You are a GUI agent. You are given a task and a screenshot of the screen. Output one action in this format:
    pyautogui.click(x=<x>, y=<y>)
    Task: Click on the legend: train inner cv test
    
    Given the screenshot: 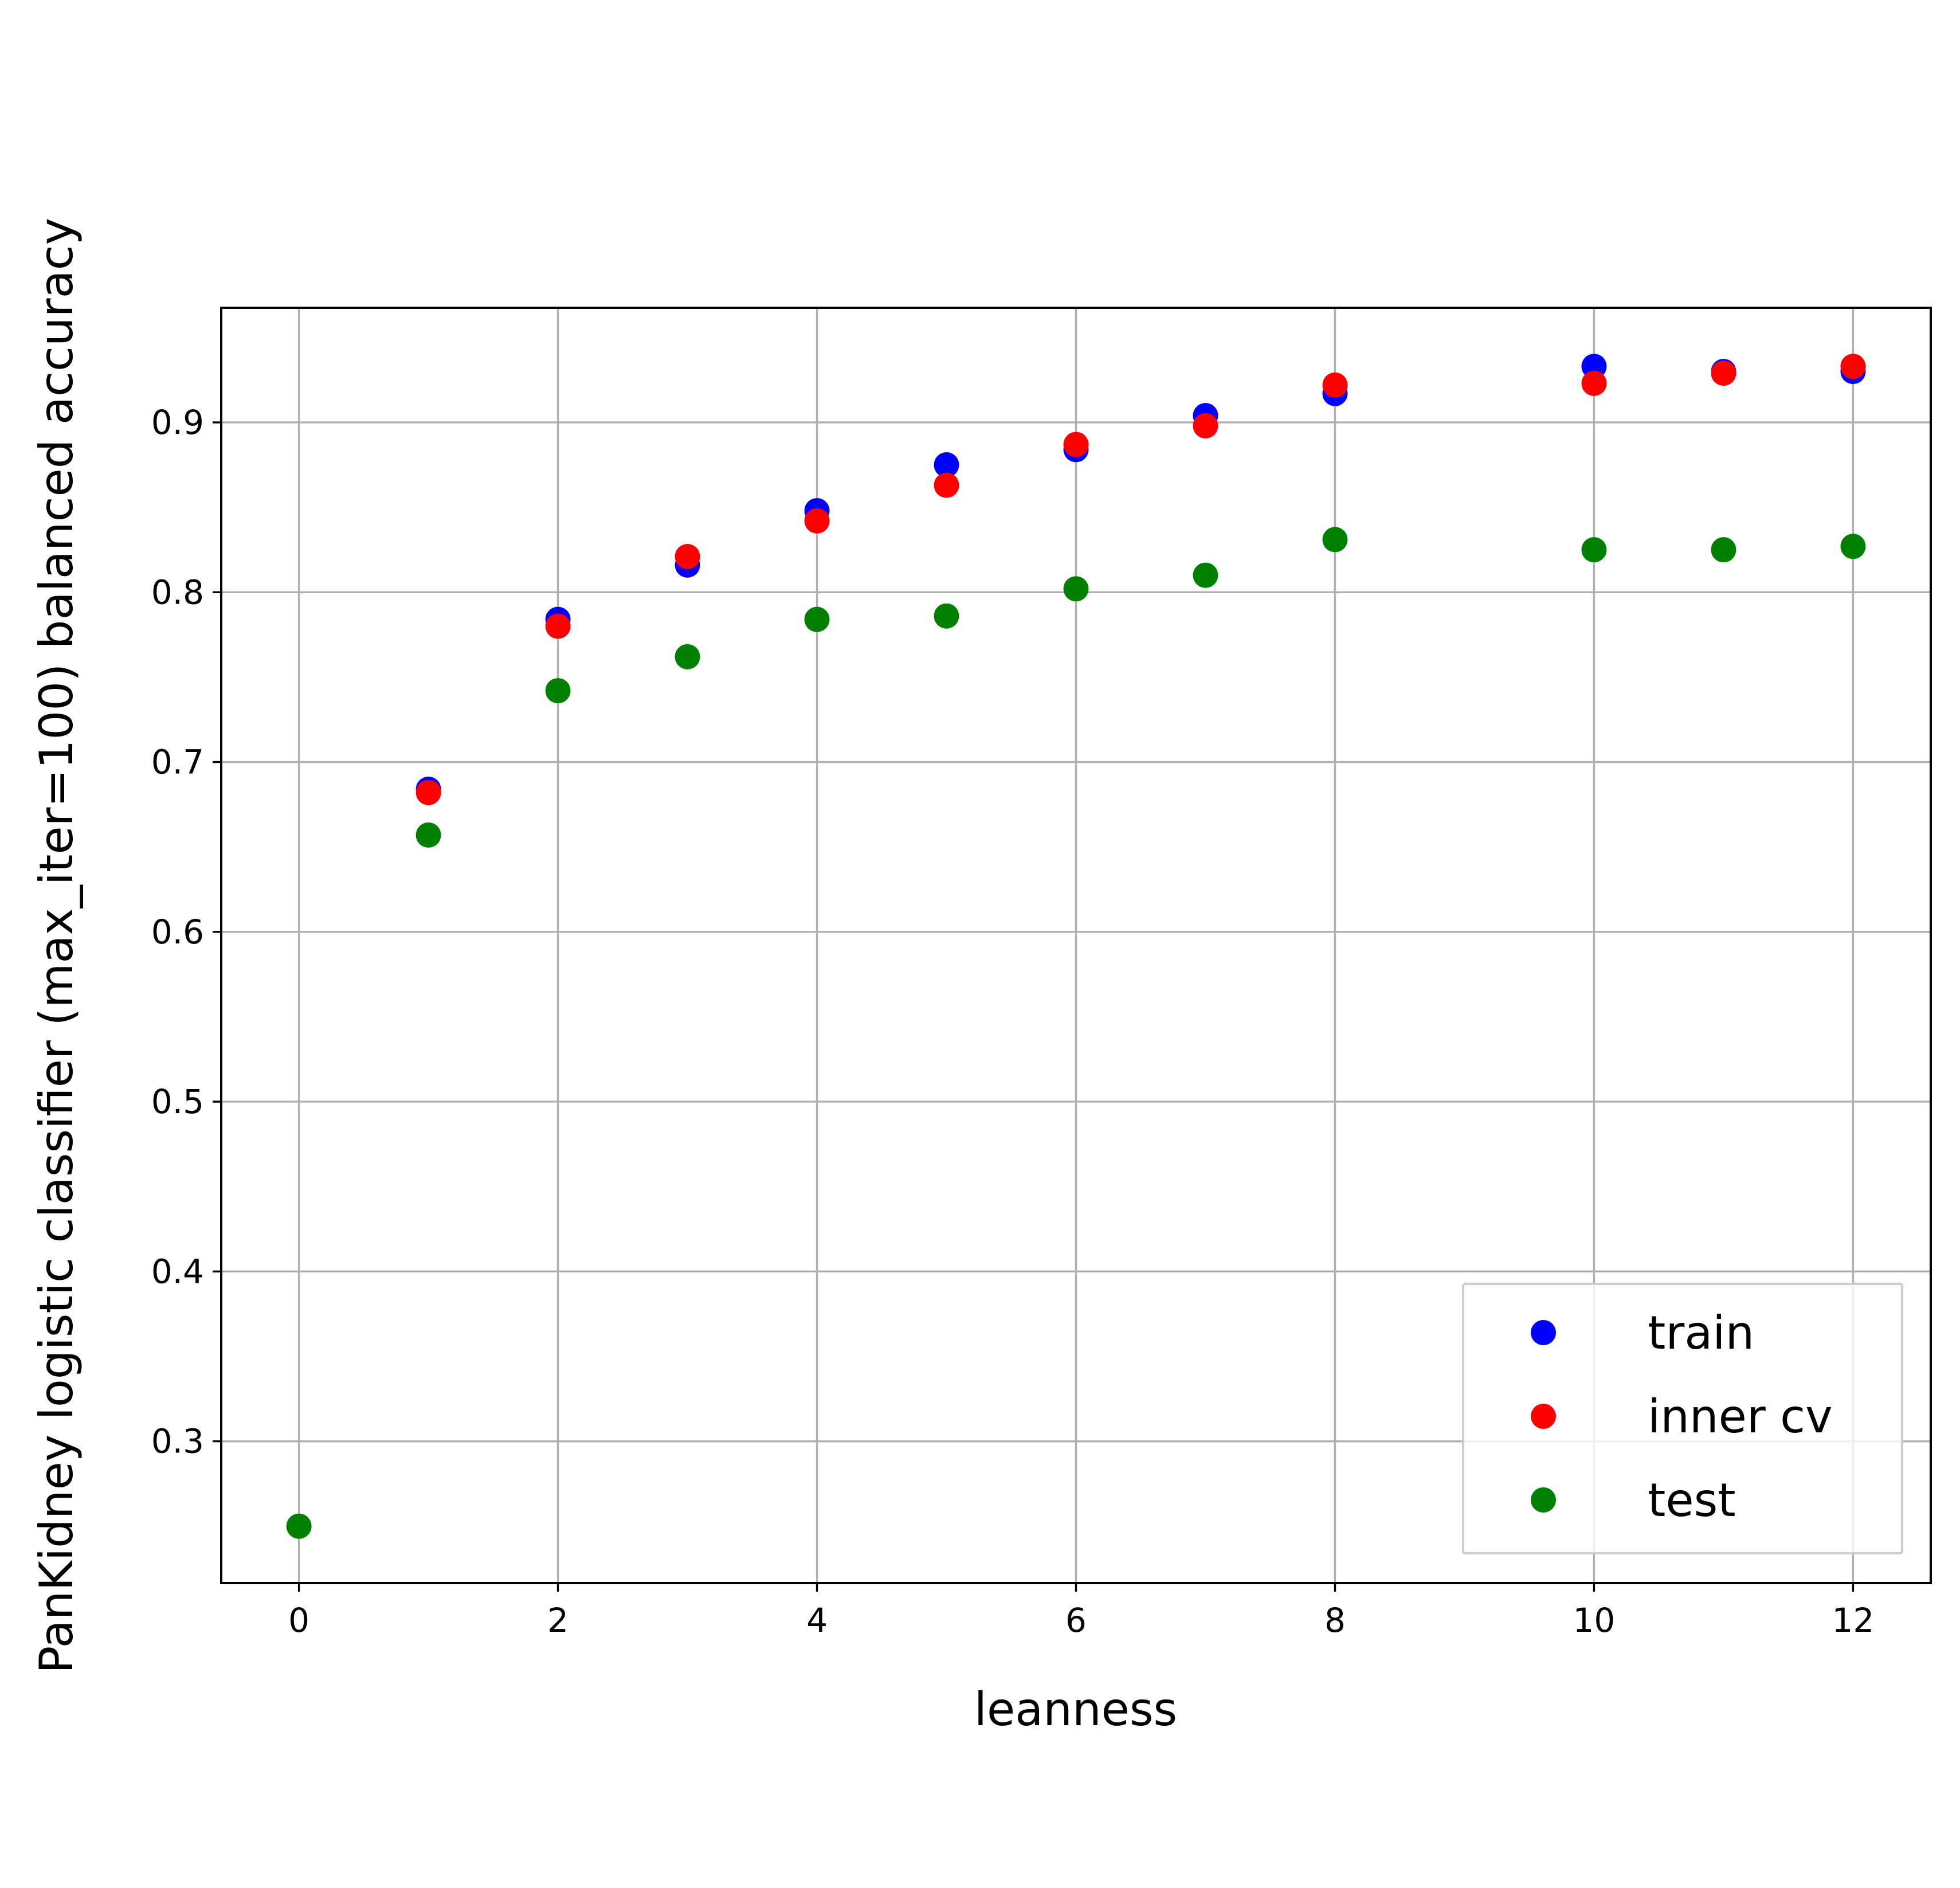 What is the action you would take?
    pyautogui.click(x=1682, y=1418)
    